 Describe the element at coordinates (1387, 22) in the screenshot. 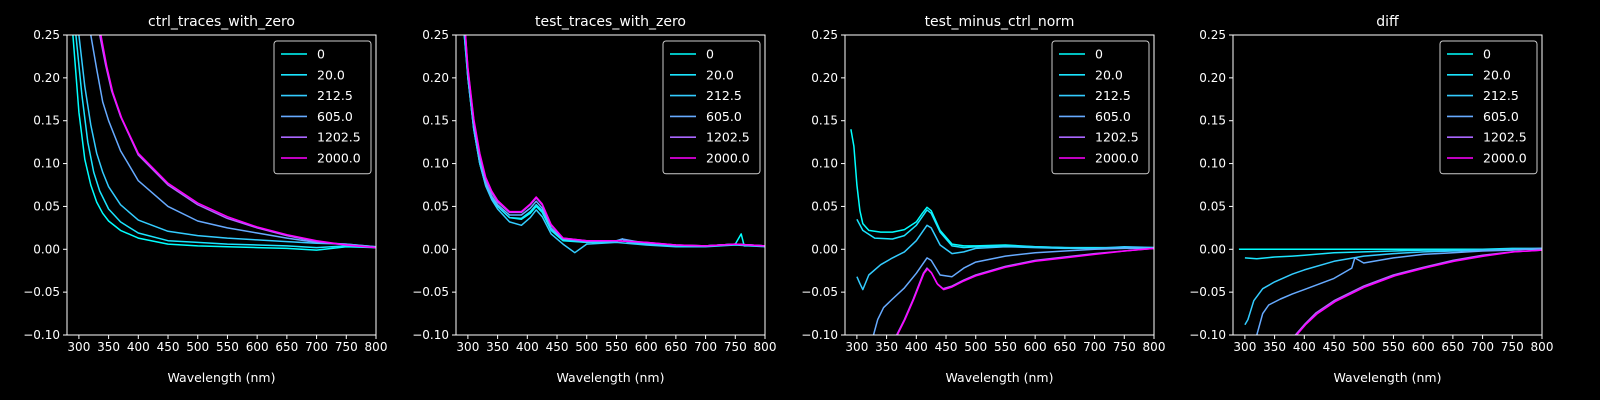

I see `chart-title: diff` at that location.